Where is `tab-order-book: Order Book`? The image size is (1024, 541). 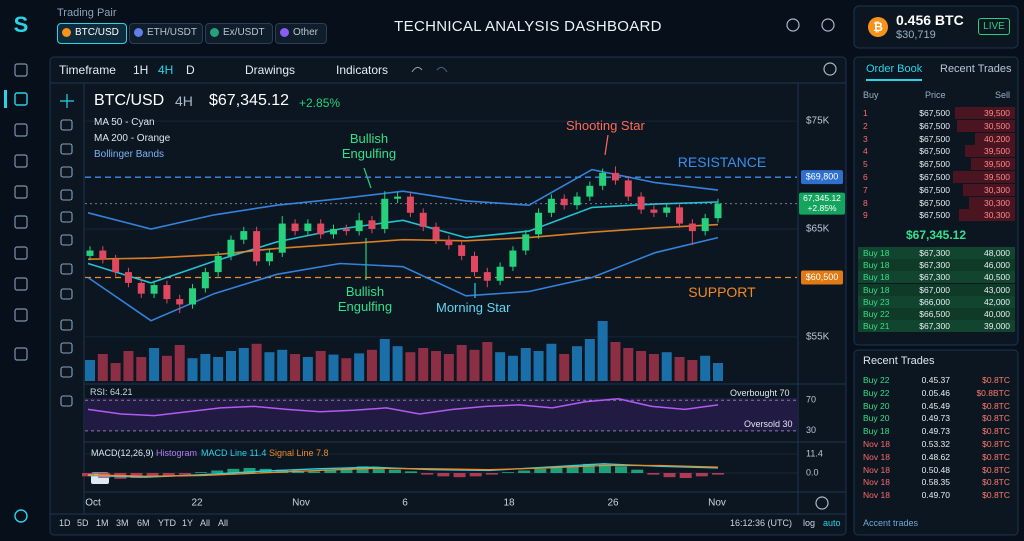 tab-order-book: Order Book is located at coordinates (894, 72).